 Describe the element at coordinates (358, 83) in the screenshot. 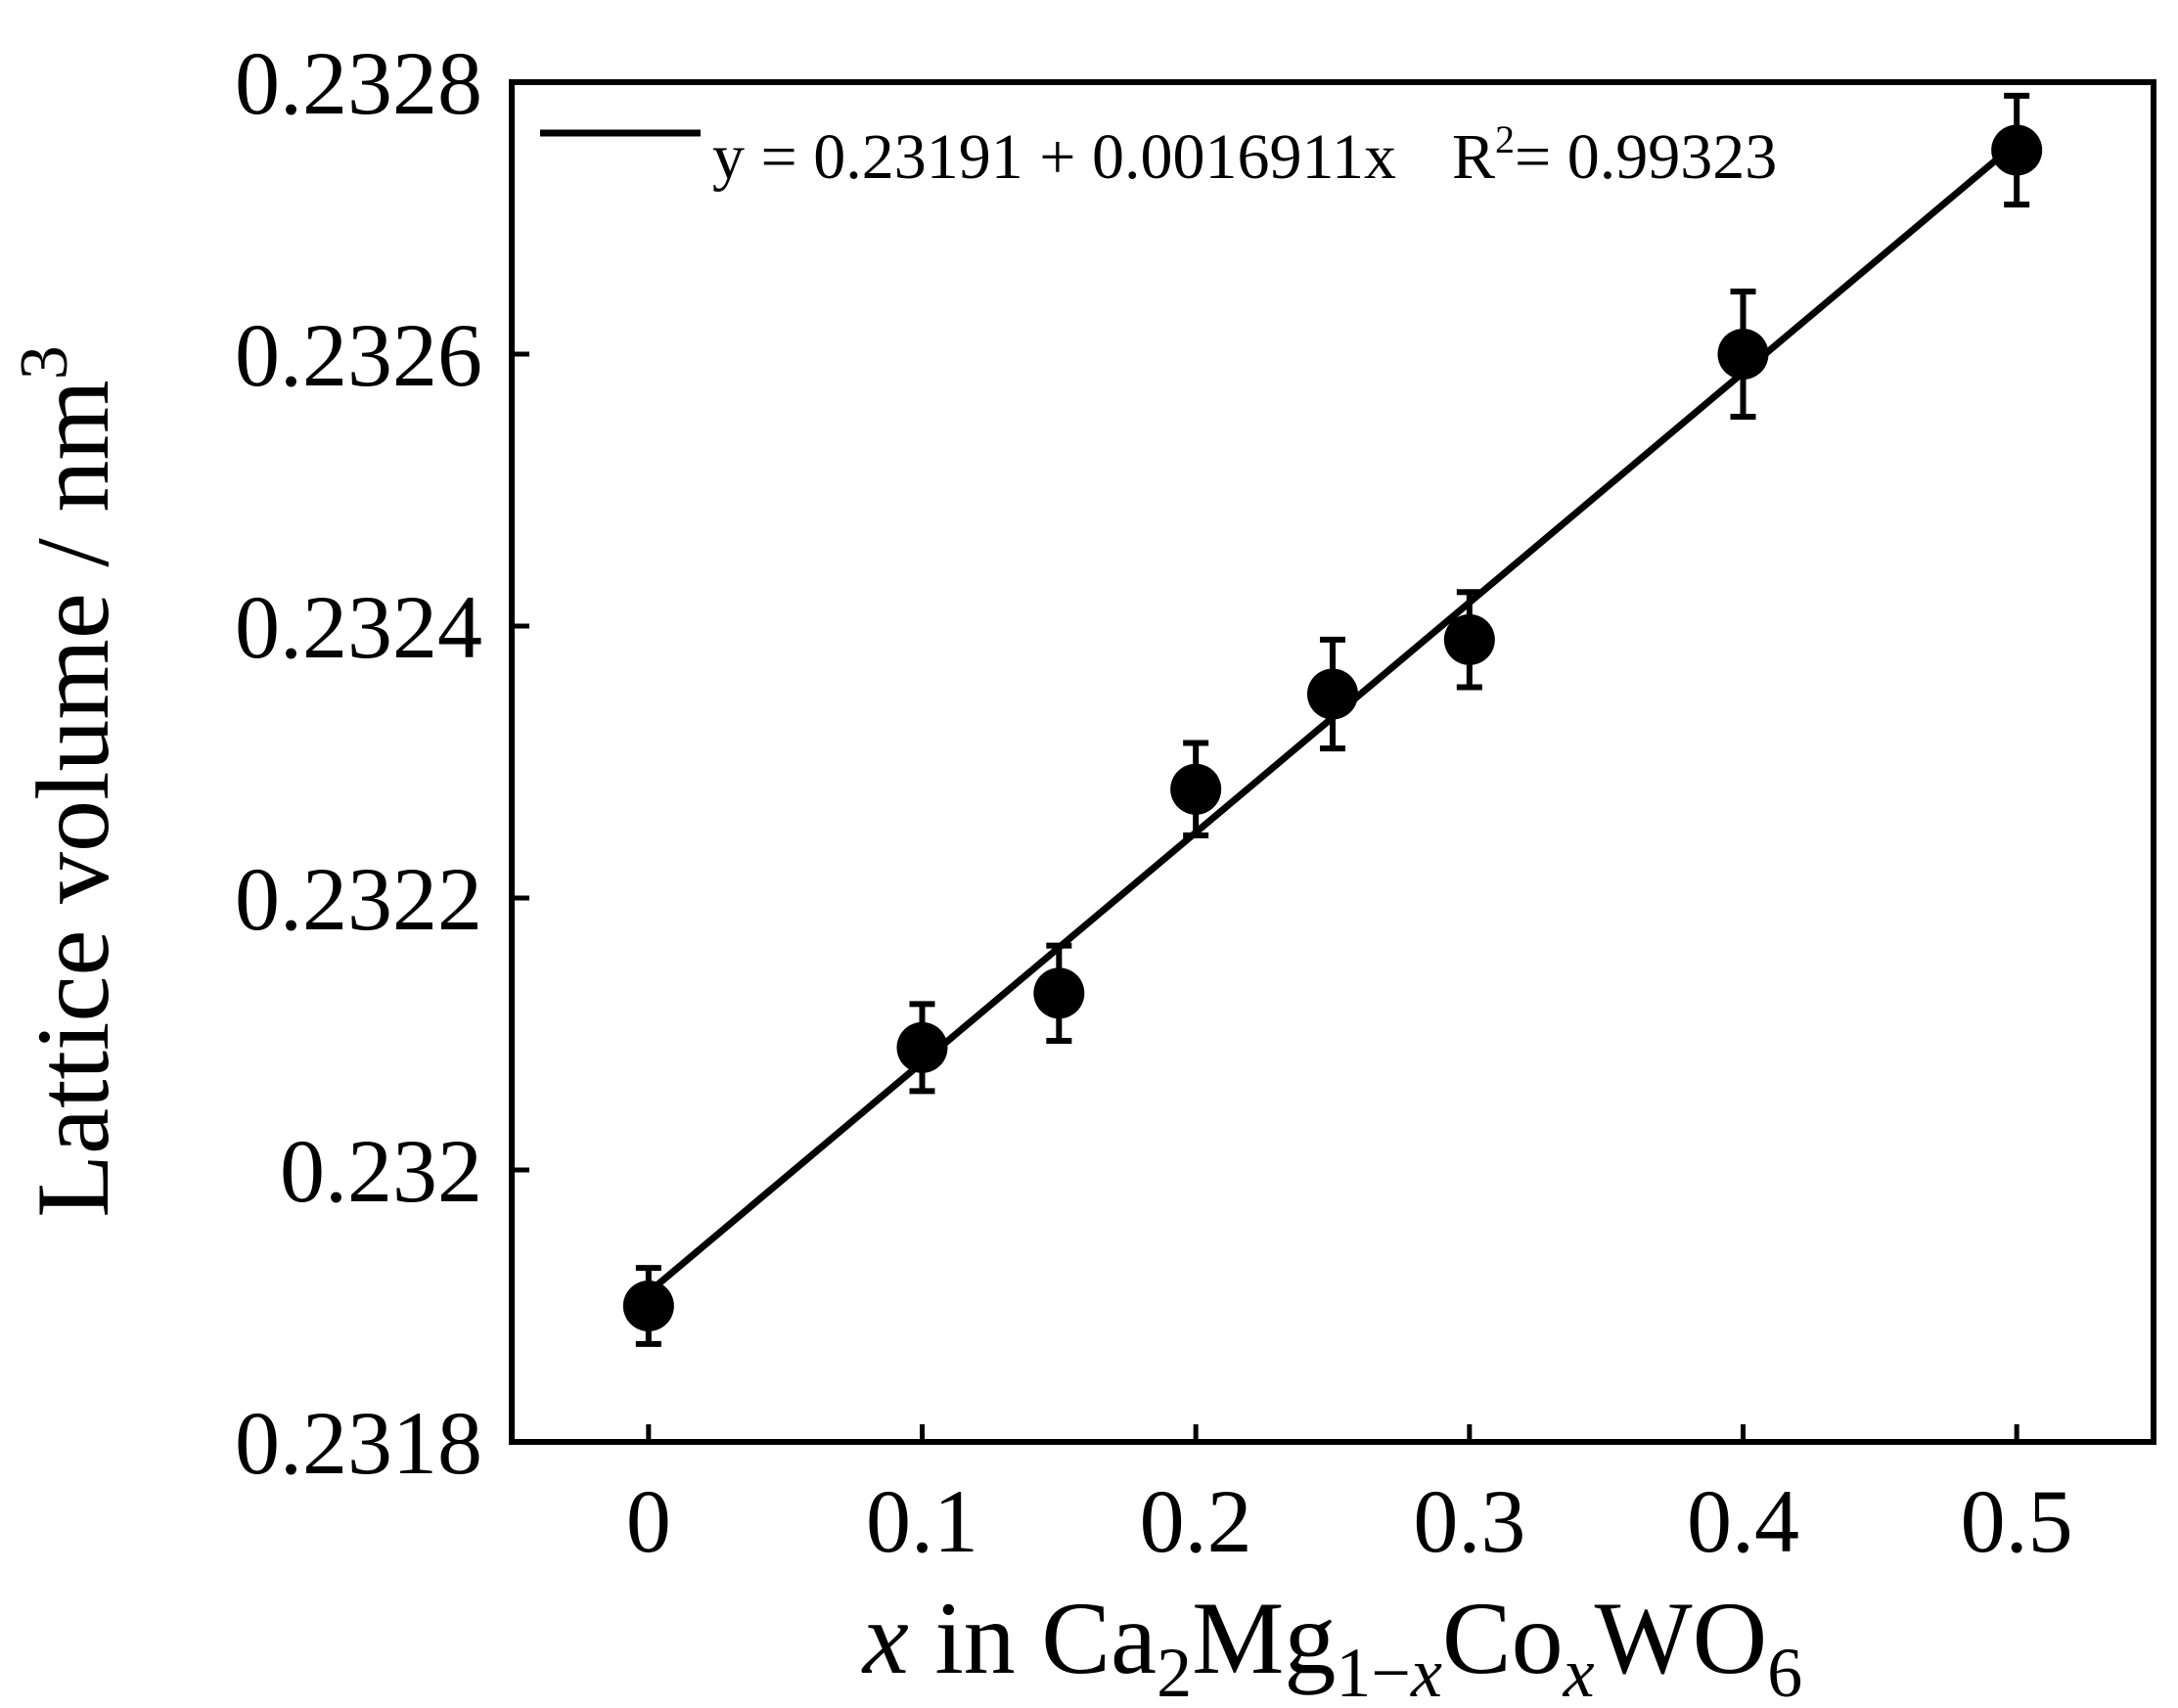

I see `y-tick-label: 0.2328` at that location.